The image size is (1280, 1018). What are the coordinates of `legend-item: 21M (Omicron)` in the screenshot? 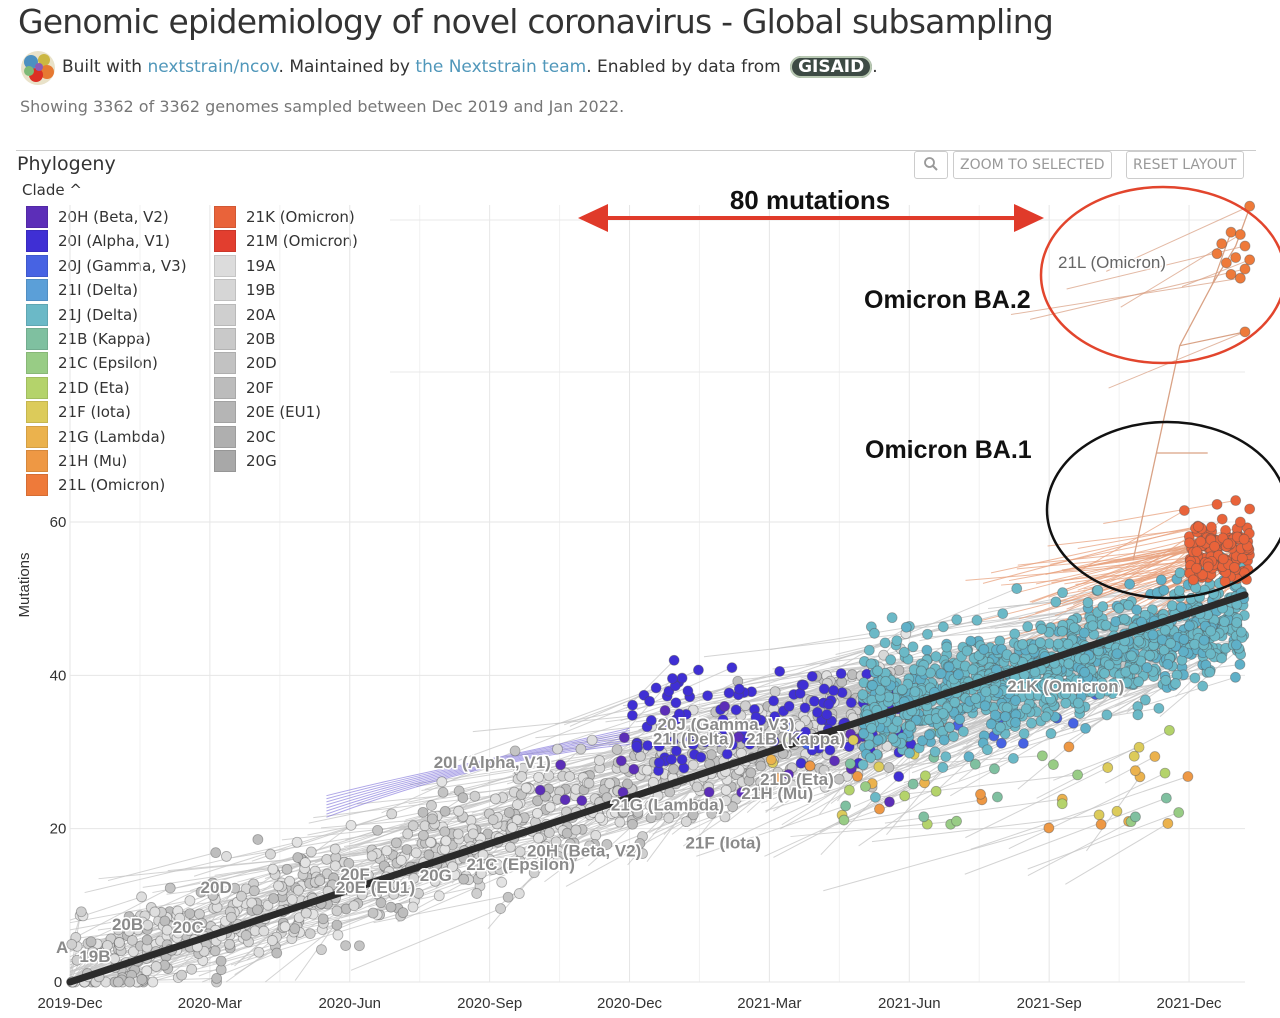 It's located at (286, 241).